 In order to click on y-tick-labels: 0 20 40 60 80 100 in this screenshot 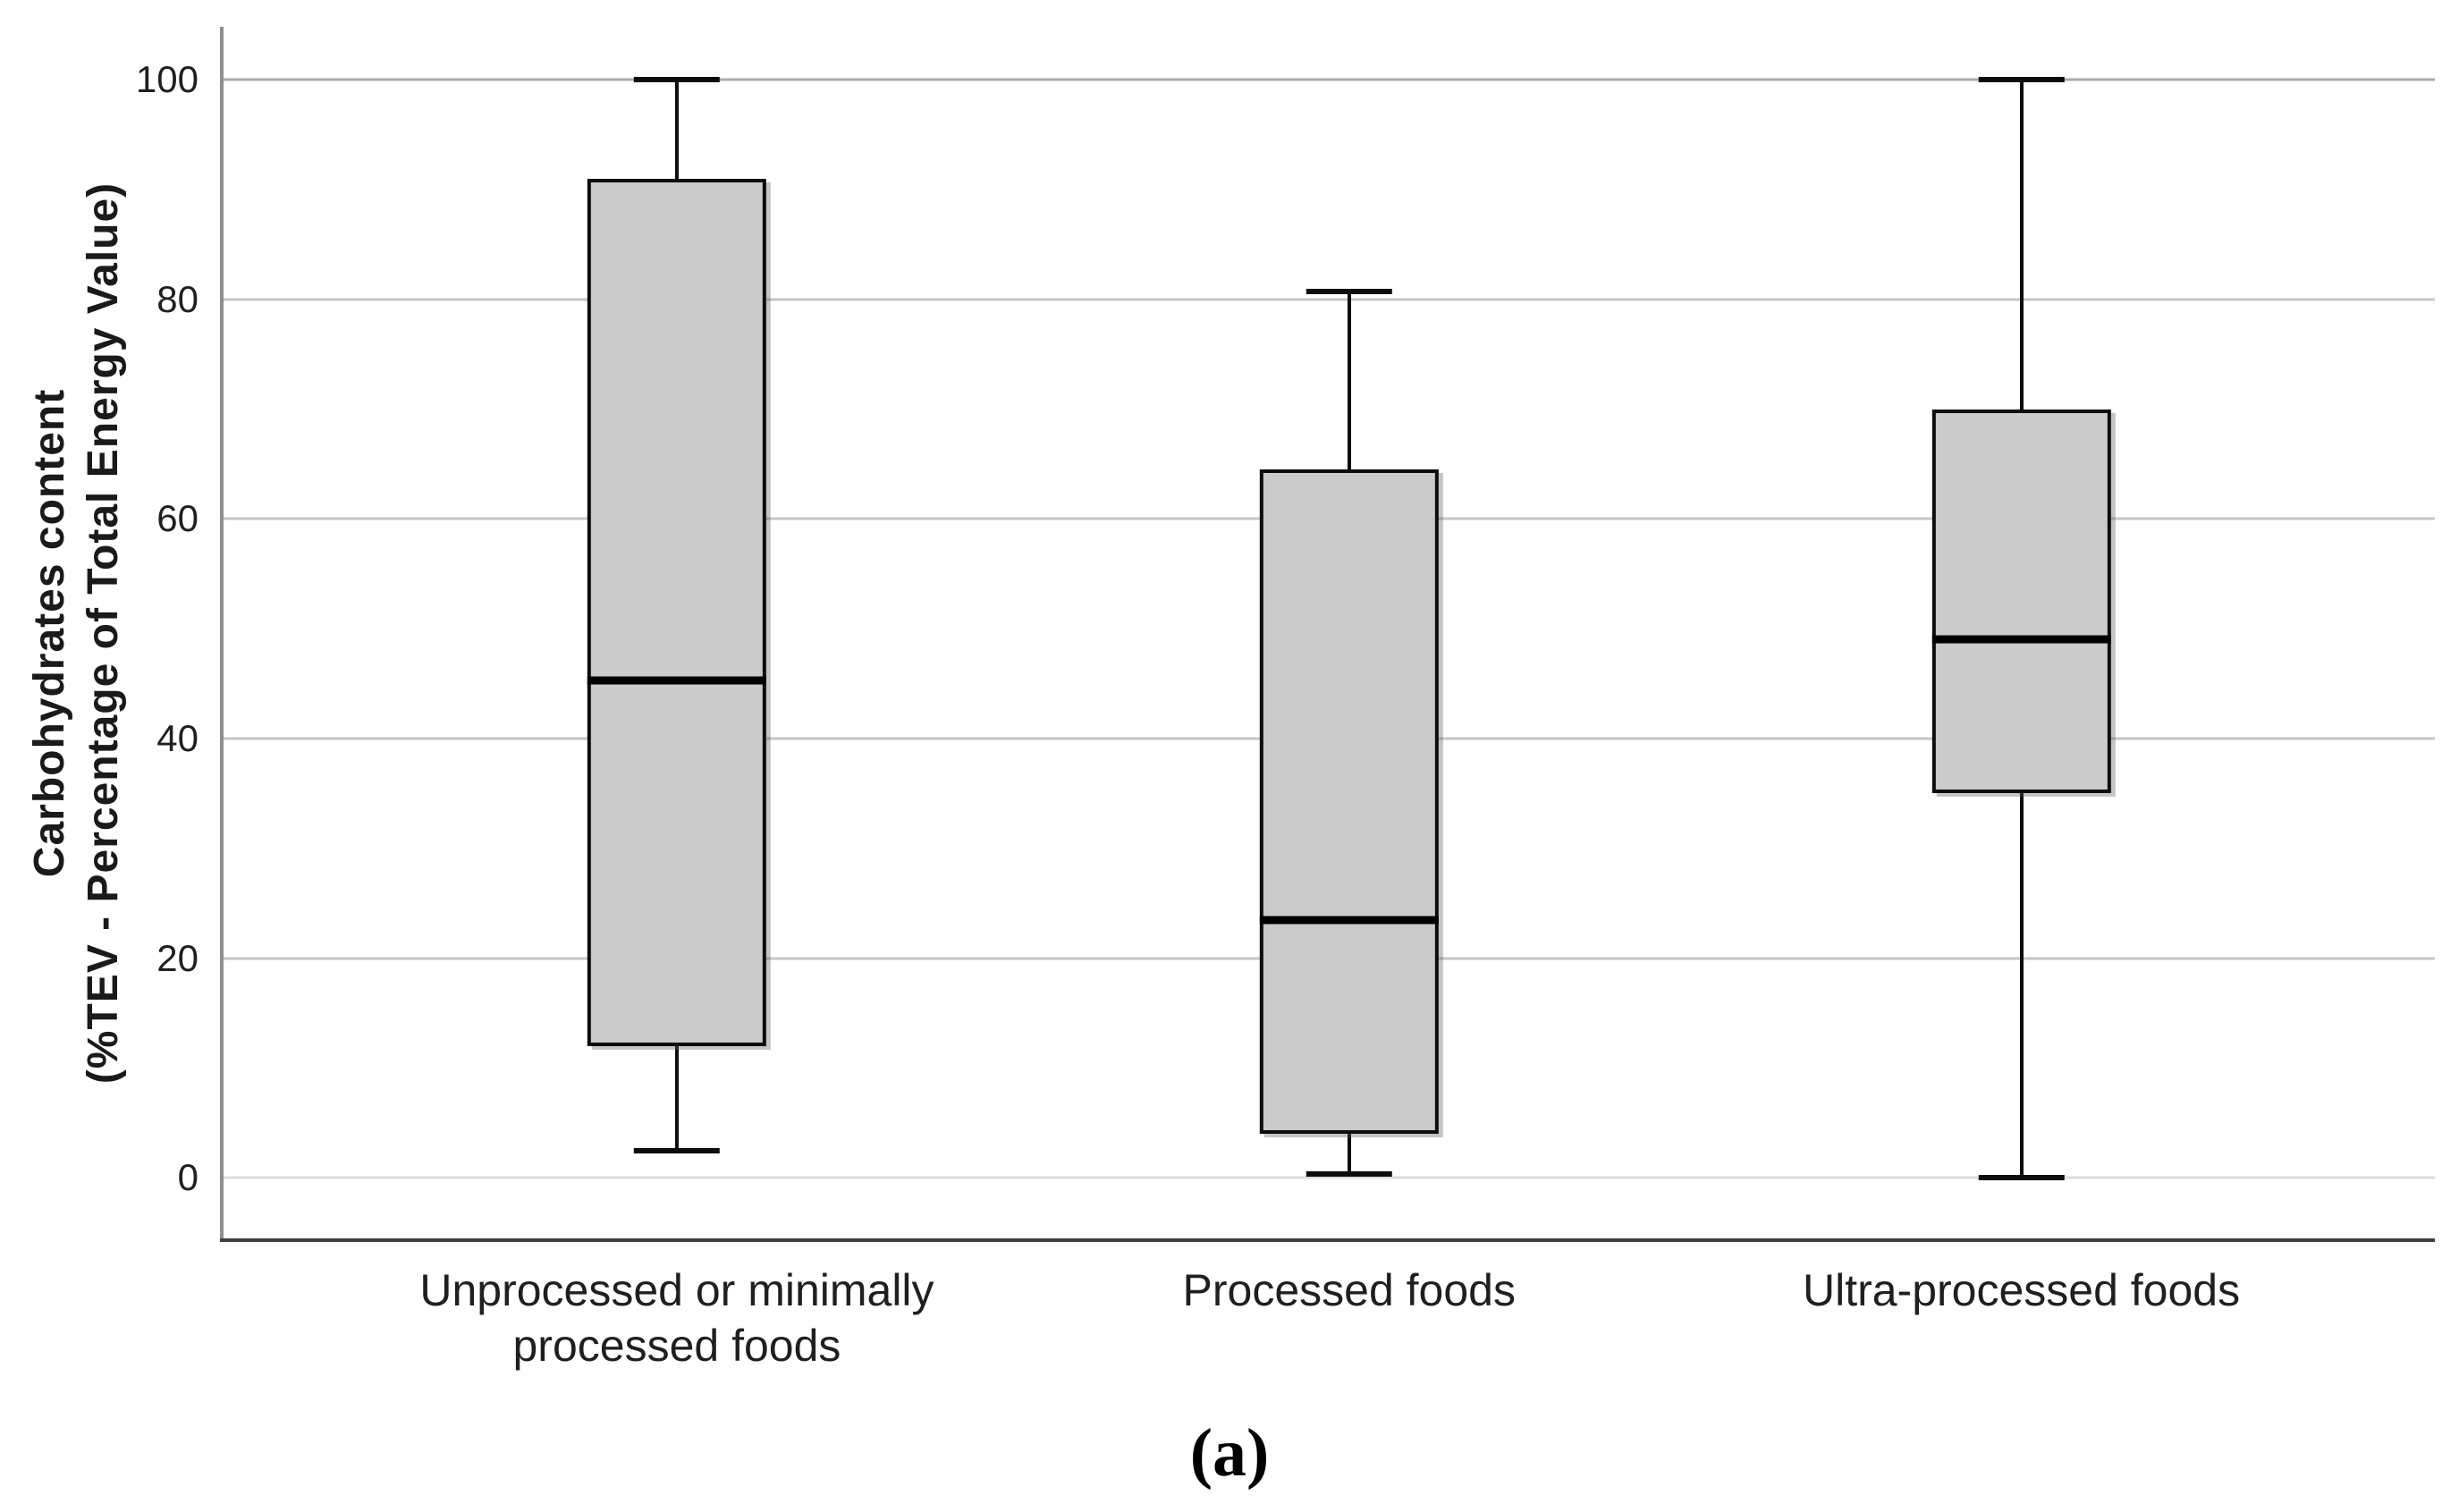, I will do `click(105, 632)`.